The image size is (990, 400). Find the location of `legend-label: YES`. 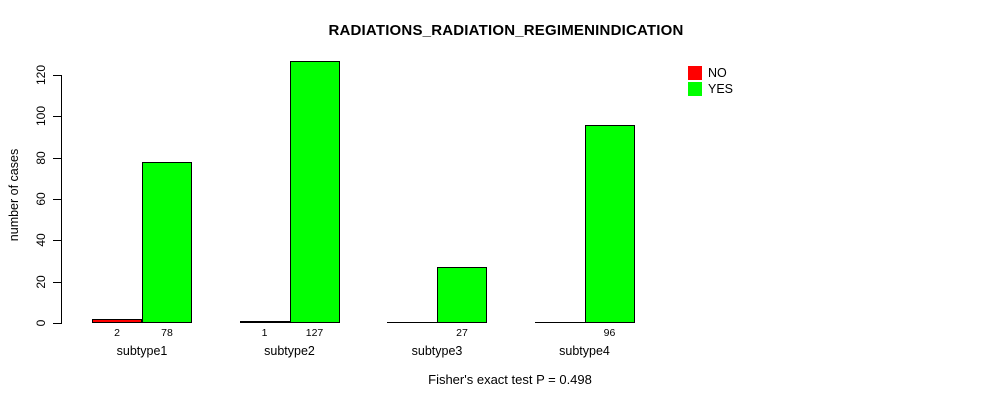

legend-label: YES is located at coordinates (721, 89).